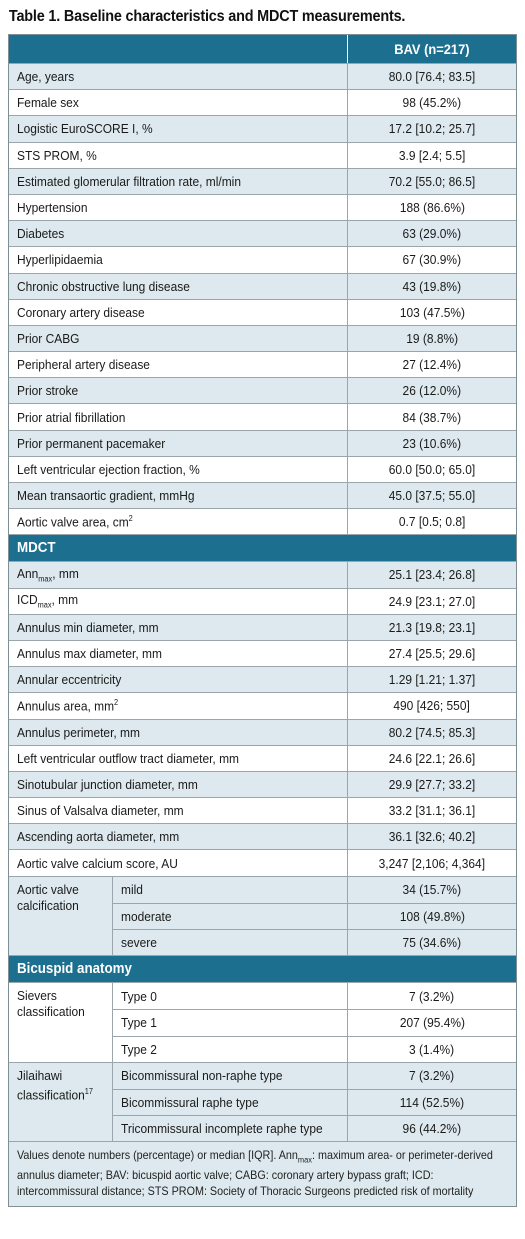 This screenshot has width=525, height=1239. Describe the element at coordinates (432, 784) in the screenshot. I see `row-value: 29.9 [27.7; 33.2]` at that location.